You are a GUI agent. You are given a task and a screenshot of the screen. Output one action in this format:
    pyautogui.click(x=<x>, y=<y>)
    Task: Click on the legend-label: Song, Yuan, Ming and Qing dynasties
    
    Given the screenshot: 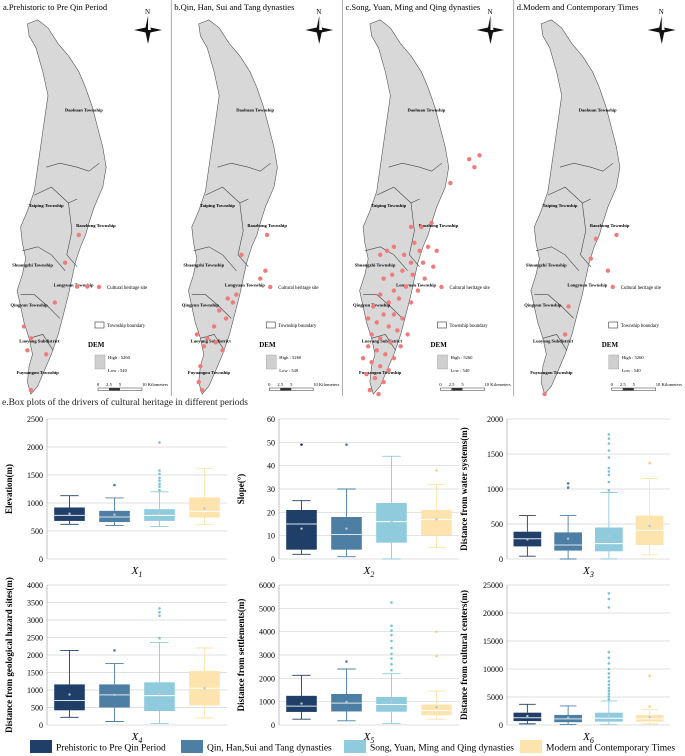 What is the action you would take?
    pyautogui.click(x=442, y=749)
    